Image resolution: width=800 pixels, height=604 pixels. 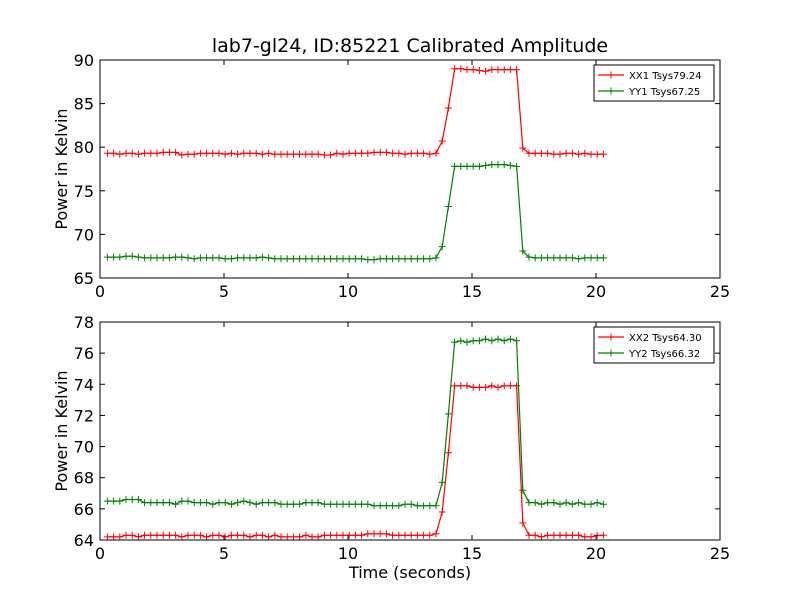 I want to click on panel2-x-tick-label: 25, so click(x=720, y=553).